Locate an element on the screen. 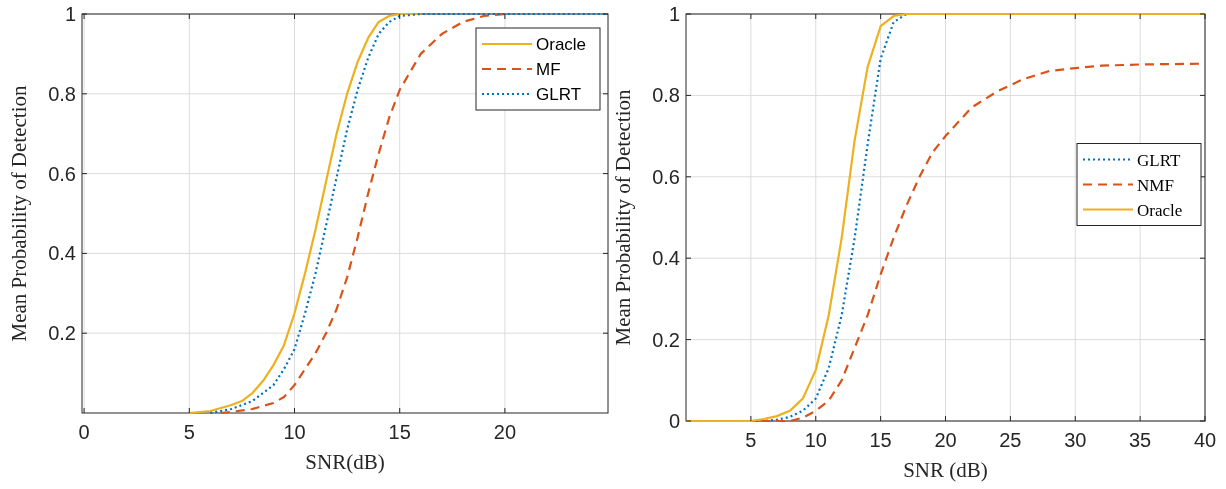 The width and height of the screenshot is (1226, 489). x-axis-title: SNR (dB) is located at coordinates (945, 470).